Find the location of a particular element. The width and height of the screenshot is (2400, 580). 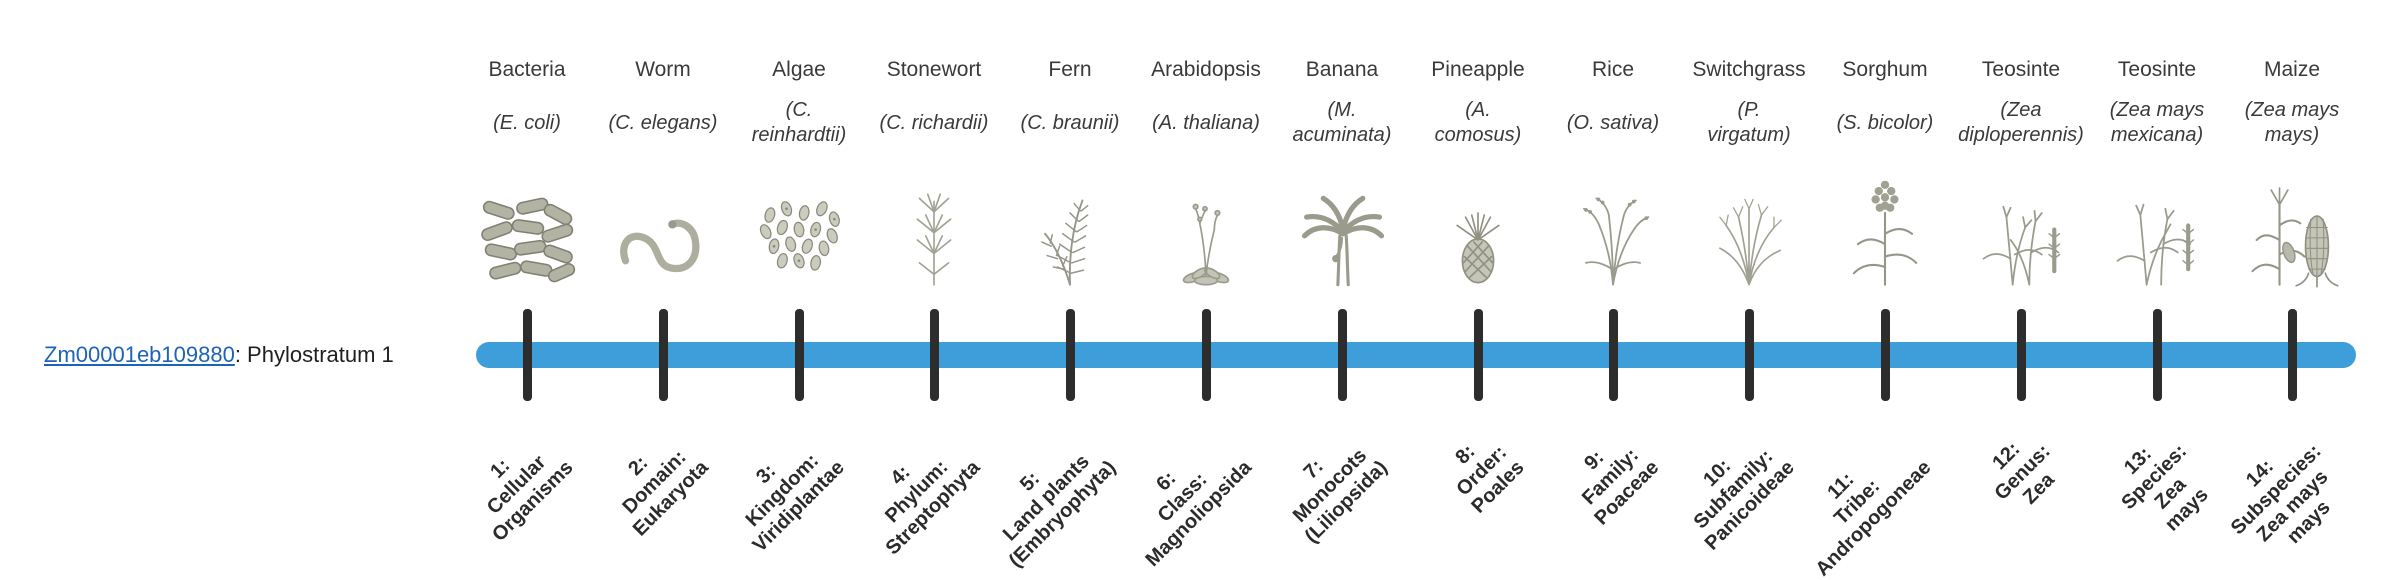

organism-name: Switchgrass is located at coordinates (1749, 69).